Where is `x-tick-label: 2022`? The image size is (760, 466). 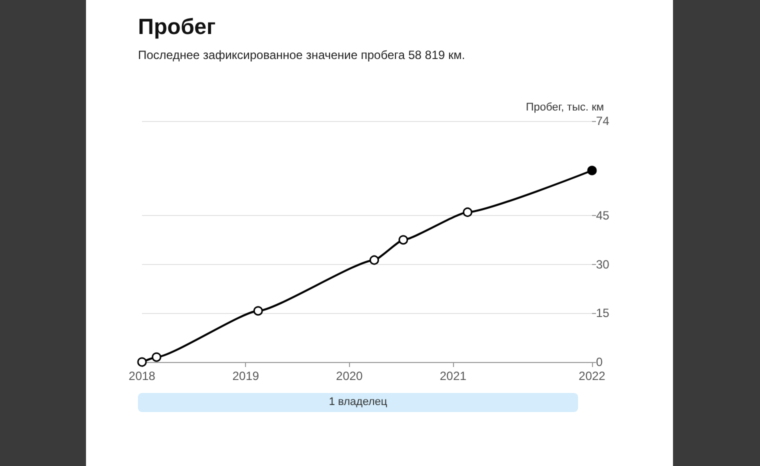
x-tick-label: 2022 is located at coordinates (592, 376).